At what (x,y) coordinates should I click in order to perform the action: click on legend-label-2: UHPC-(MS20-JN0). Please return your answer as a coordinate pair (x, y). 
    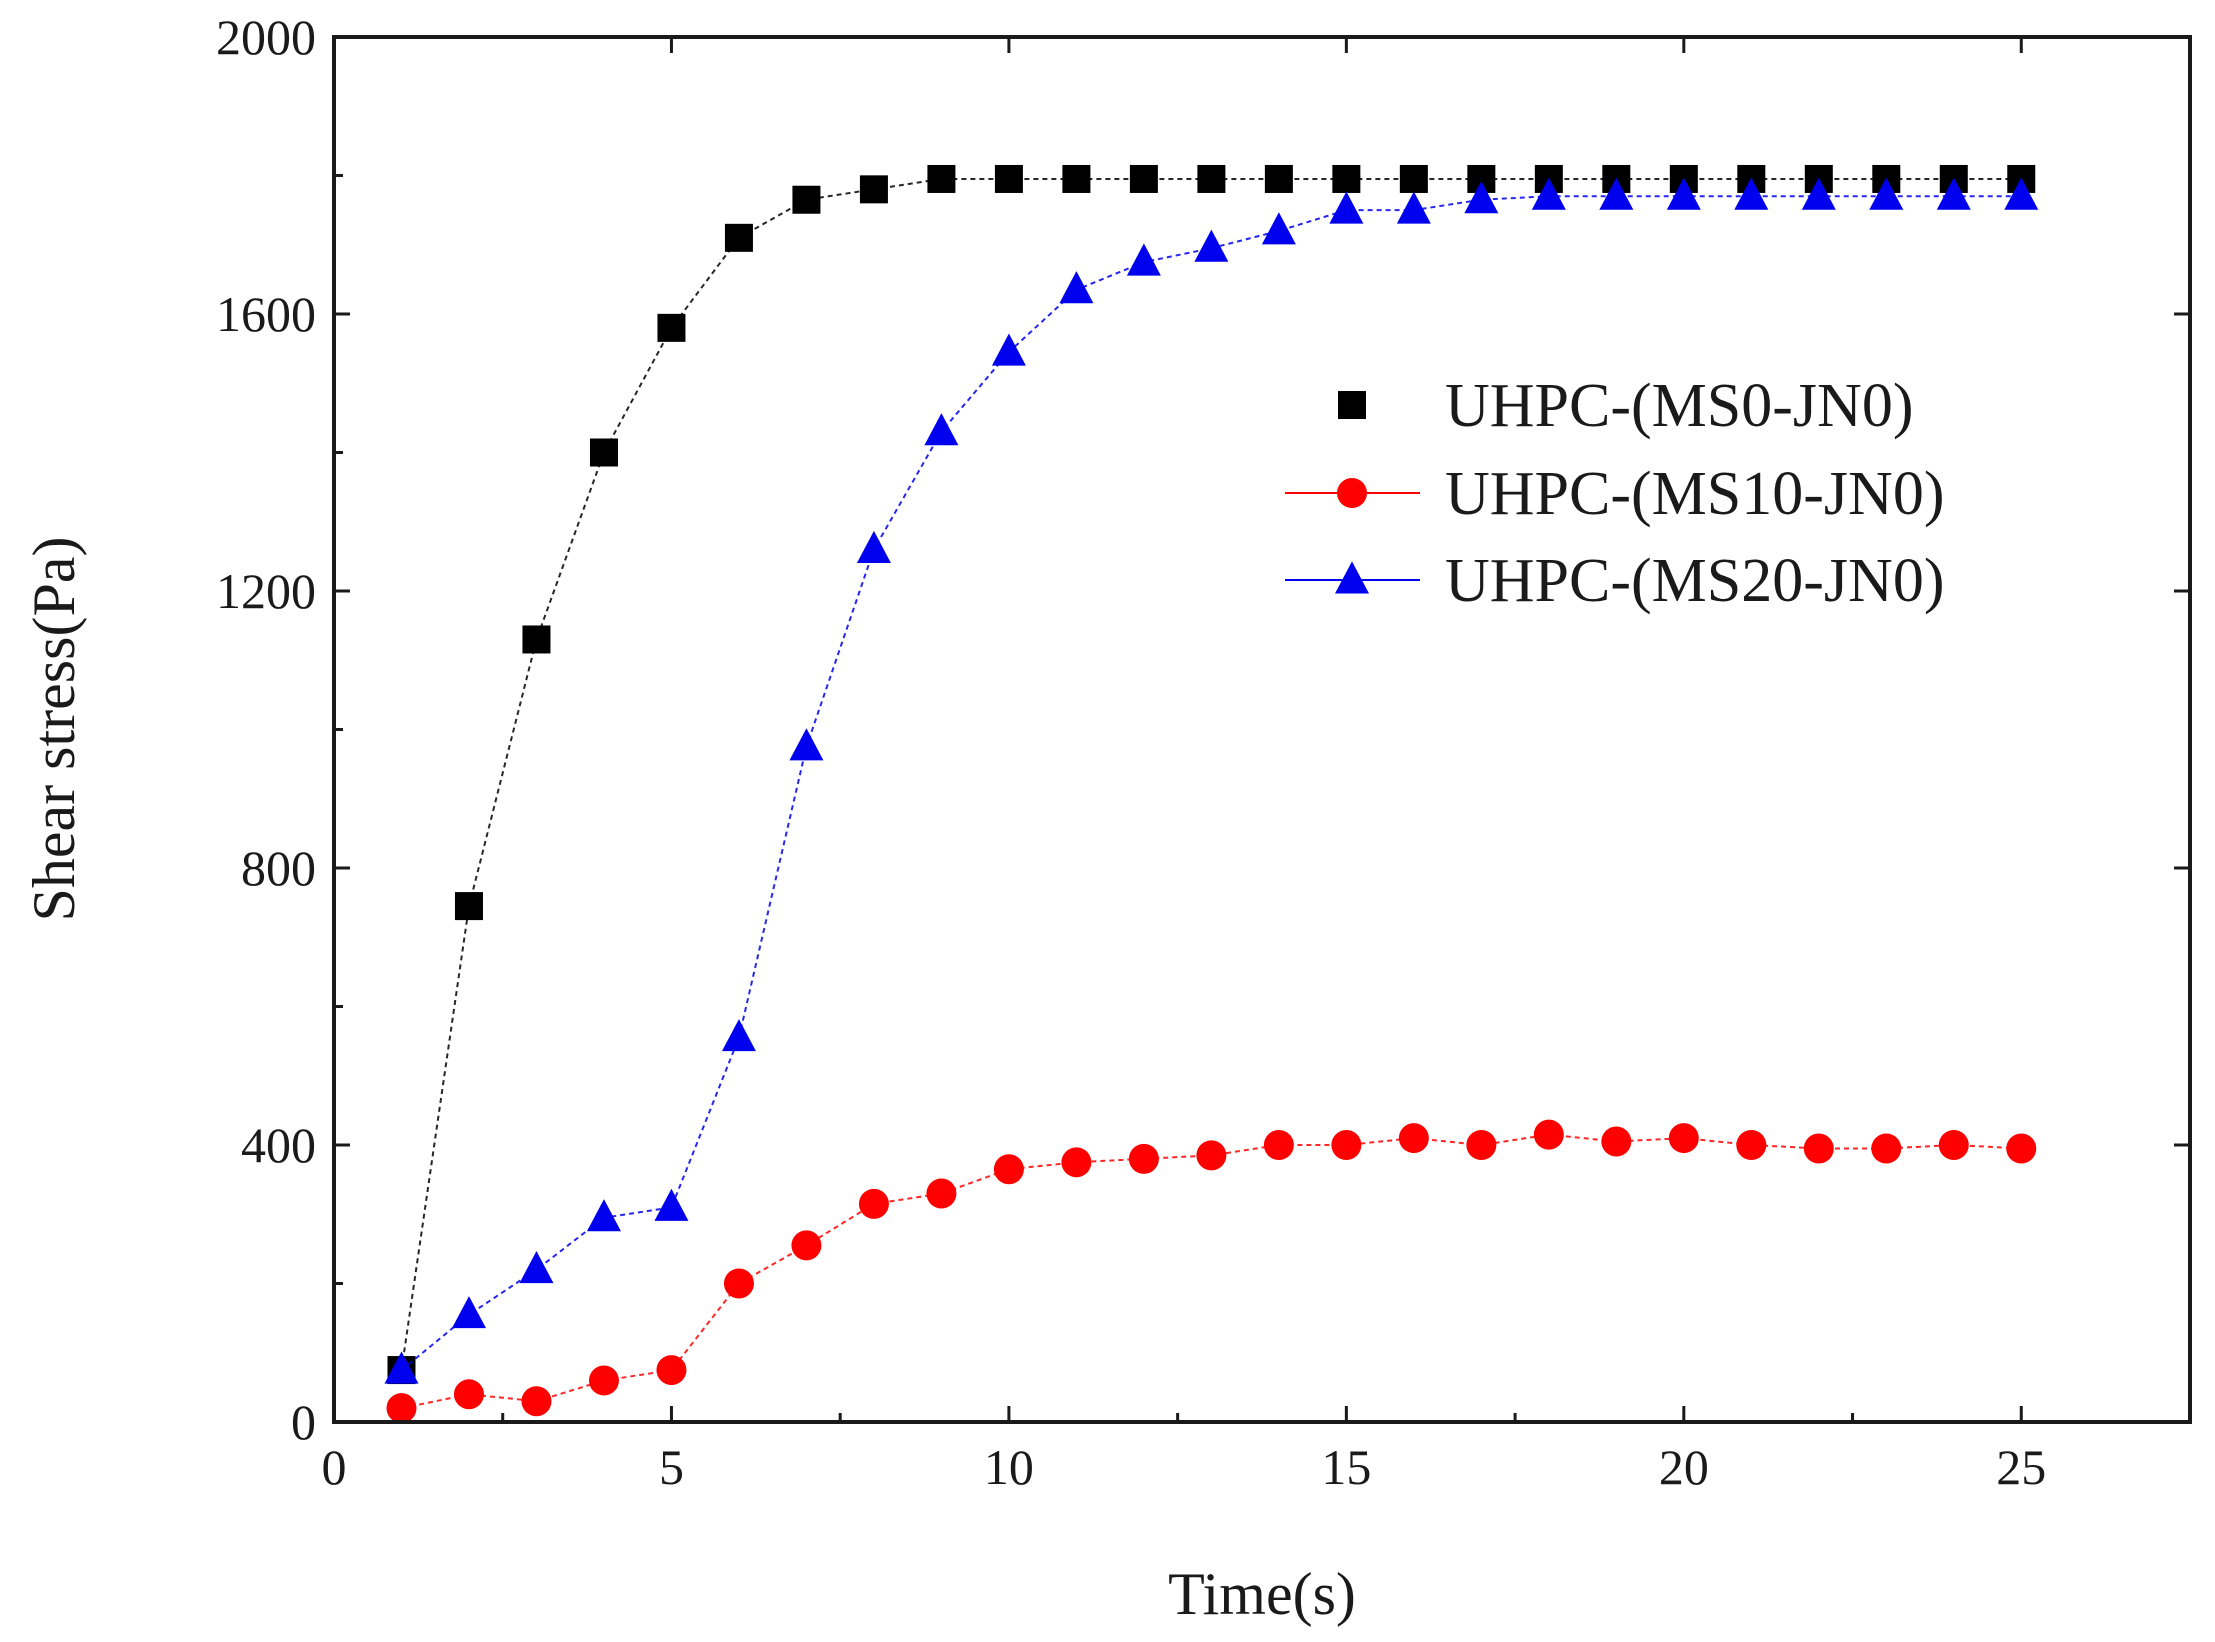
    Looking at the image, I should click on (1694, 581).